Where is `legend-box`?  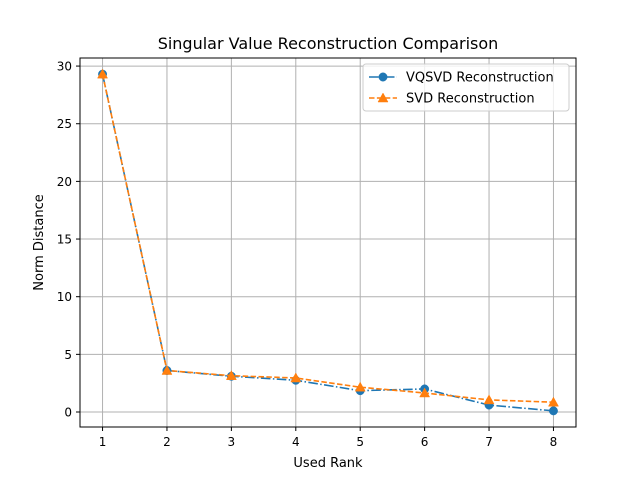 legend-box is located at coordinates (466, 87).